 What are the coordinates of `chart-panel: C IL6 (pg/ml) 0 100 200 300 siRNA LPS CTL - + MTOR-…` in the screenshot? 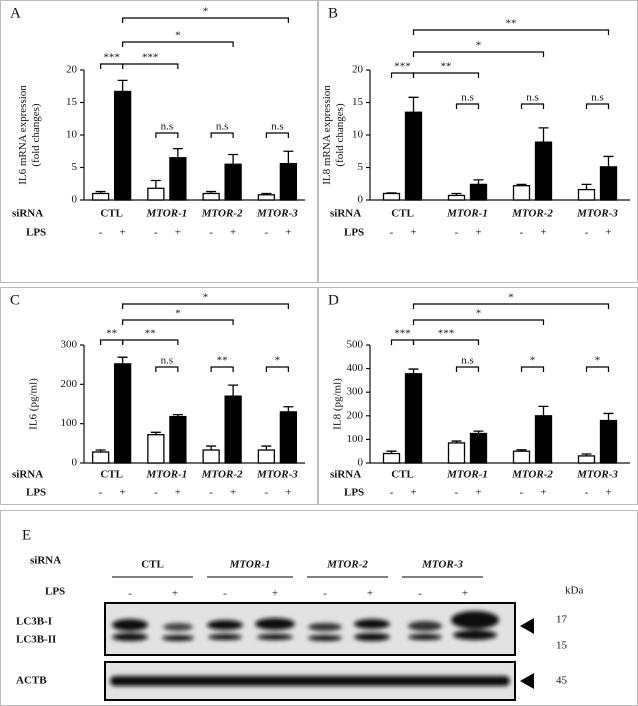 It's located at (157, 395).